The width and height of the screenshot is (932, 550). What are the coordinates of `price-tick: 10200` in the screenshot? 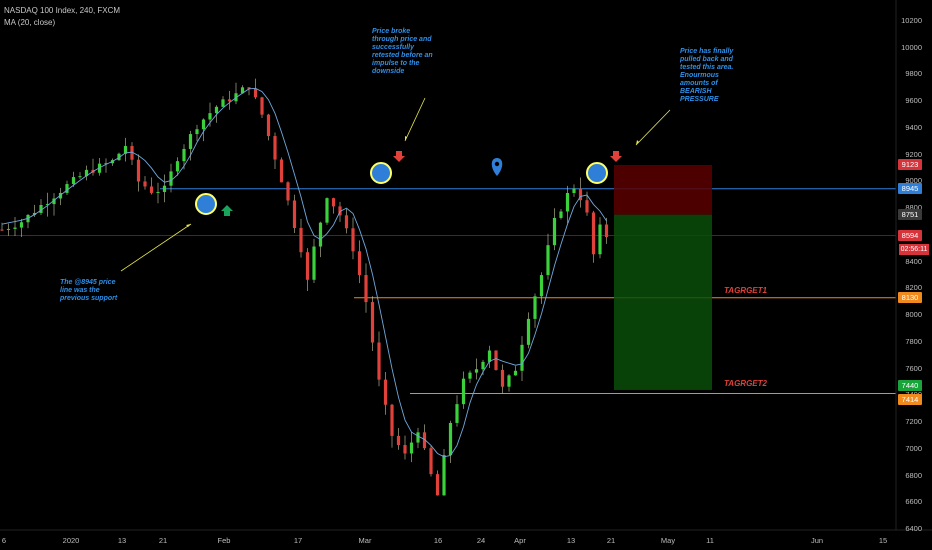 It's located at (911, 20).